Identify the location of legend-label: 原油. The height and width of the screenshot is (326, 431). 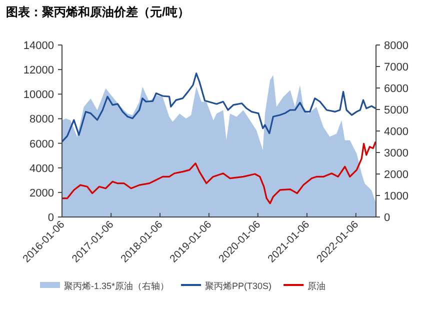
(317, 286).